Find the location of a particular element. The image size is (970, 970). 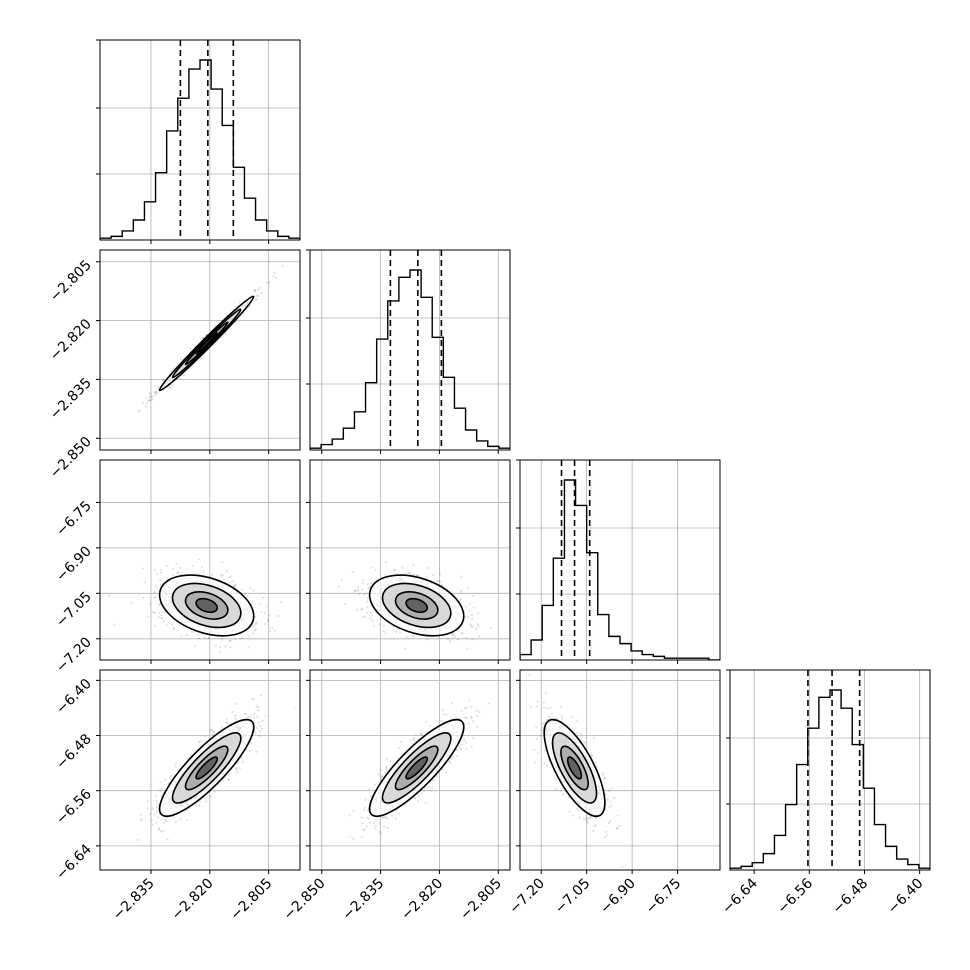

x-tick-label-1-0: −2.850 is located at coordinates (305, 900).